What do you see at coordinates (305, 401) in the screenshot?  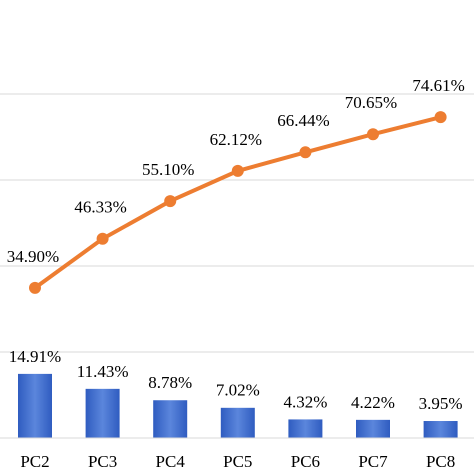 I see `bar-value-label: 4.32%` at bounding box center [305, 401].